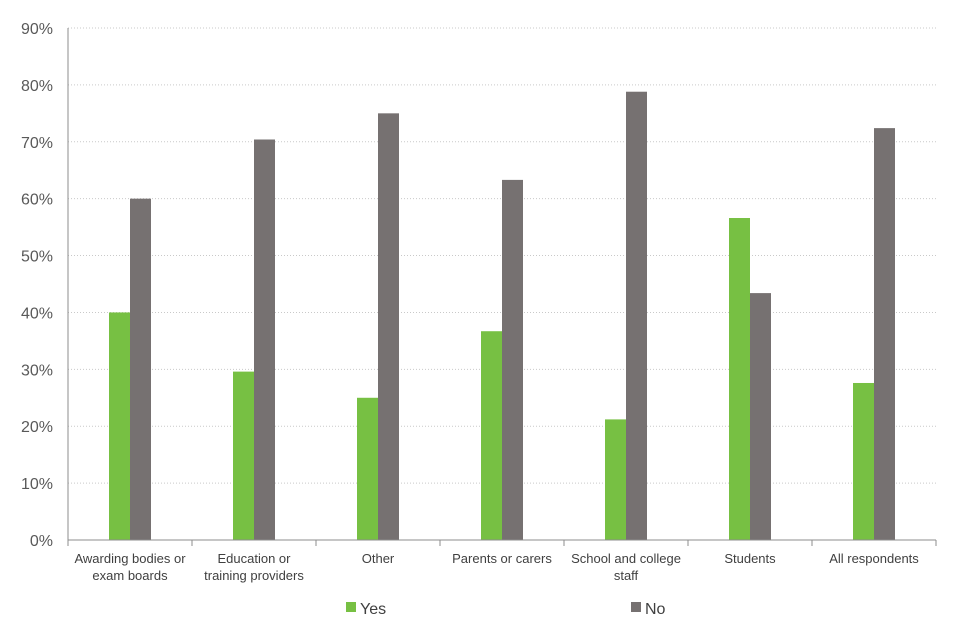 The width and height of the screenshot is (960, 640). I want to click on legend: Yes No, so click(506, 609).